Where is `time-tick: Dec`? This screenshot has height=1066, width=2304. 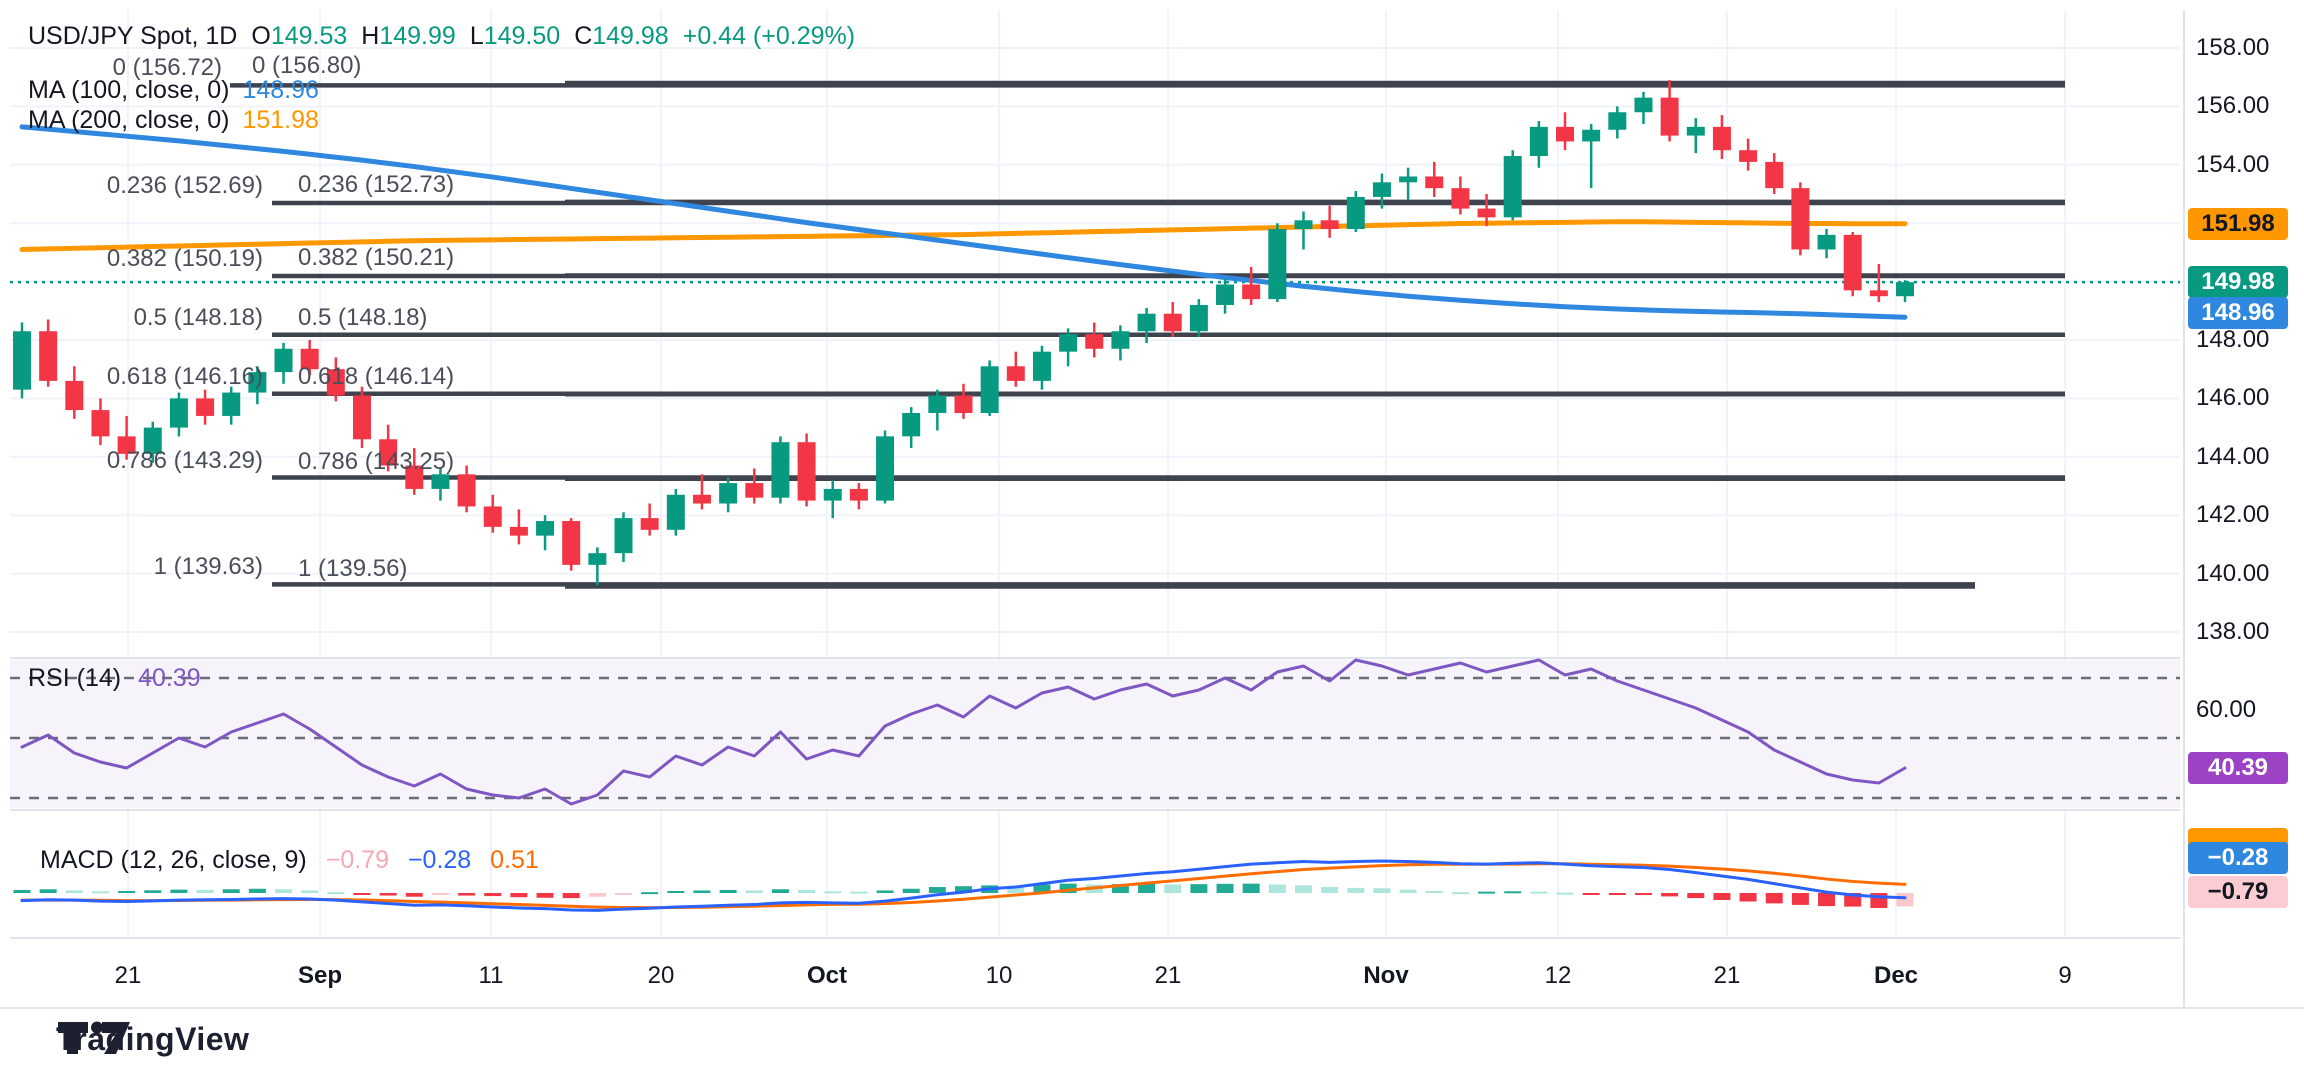
time-tick: Dec is located at coordinates (1896, 975).